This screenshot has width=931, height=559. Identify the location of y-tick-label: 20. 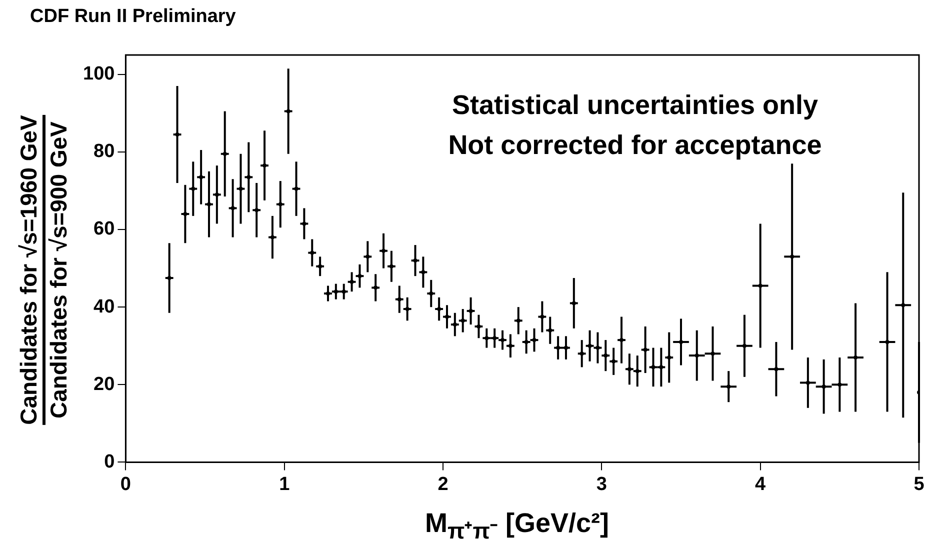
(104, 384).